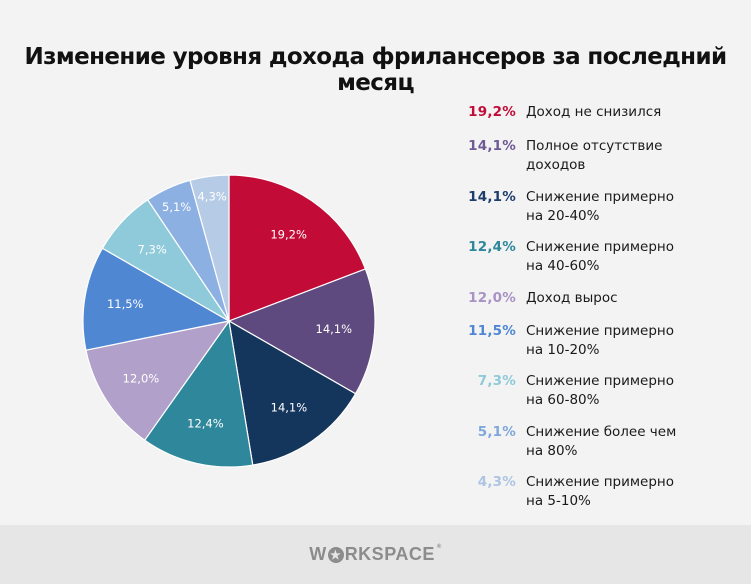  What do you see at coordinates (492, 331) in the screenshot?
I see `legend-pct: 11,5%` at bounding box center [492, 331].